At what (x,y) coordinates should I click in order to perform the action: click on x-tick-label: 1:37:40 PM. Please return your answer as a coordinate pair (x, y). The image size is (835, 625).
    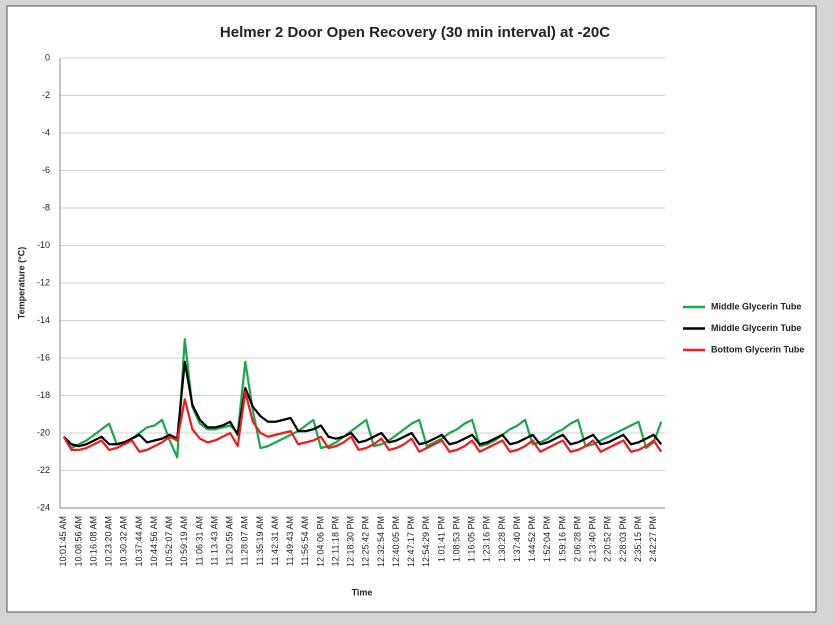
    Looking at the image, I should click on (517, 539).